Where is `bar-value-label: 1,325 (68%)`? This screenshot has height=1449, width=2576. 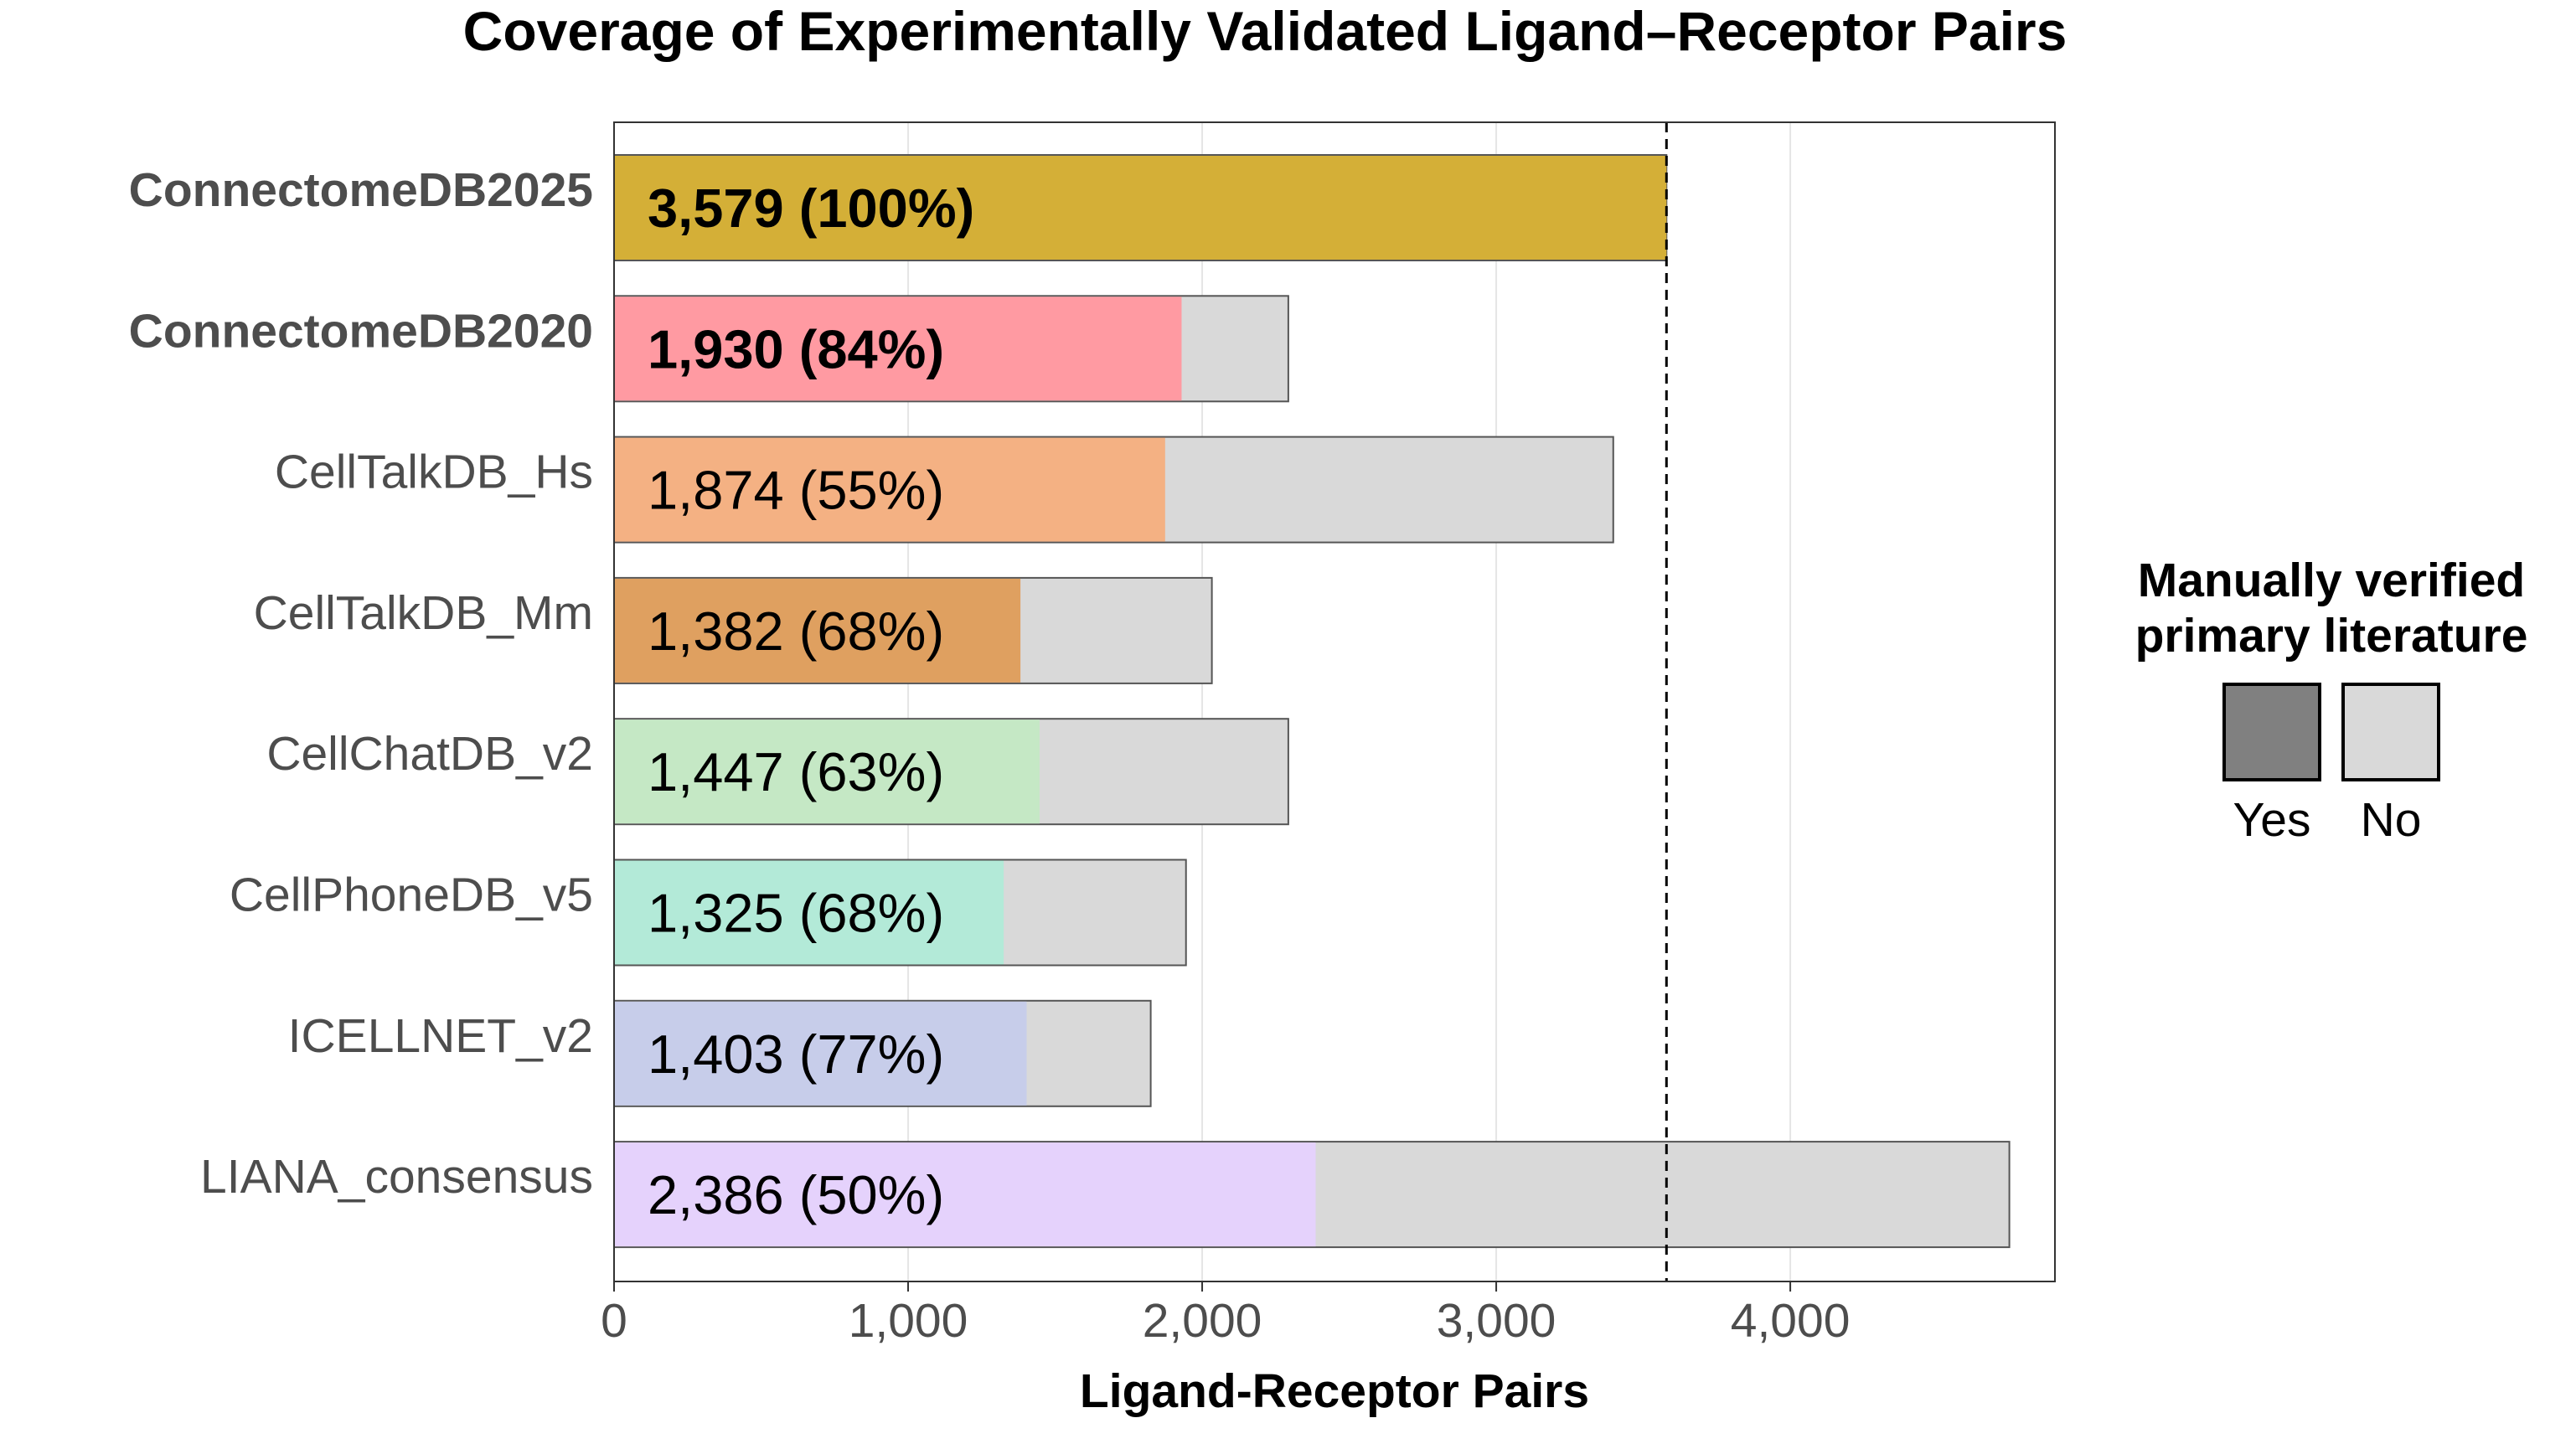 bar-value-label: 1,325 (68%) is located at coordinates (796, 914).